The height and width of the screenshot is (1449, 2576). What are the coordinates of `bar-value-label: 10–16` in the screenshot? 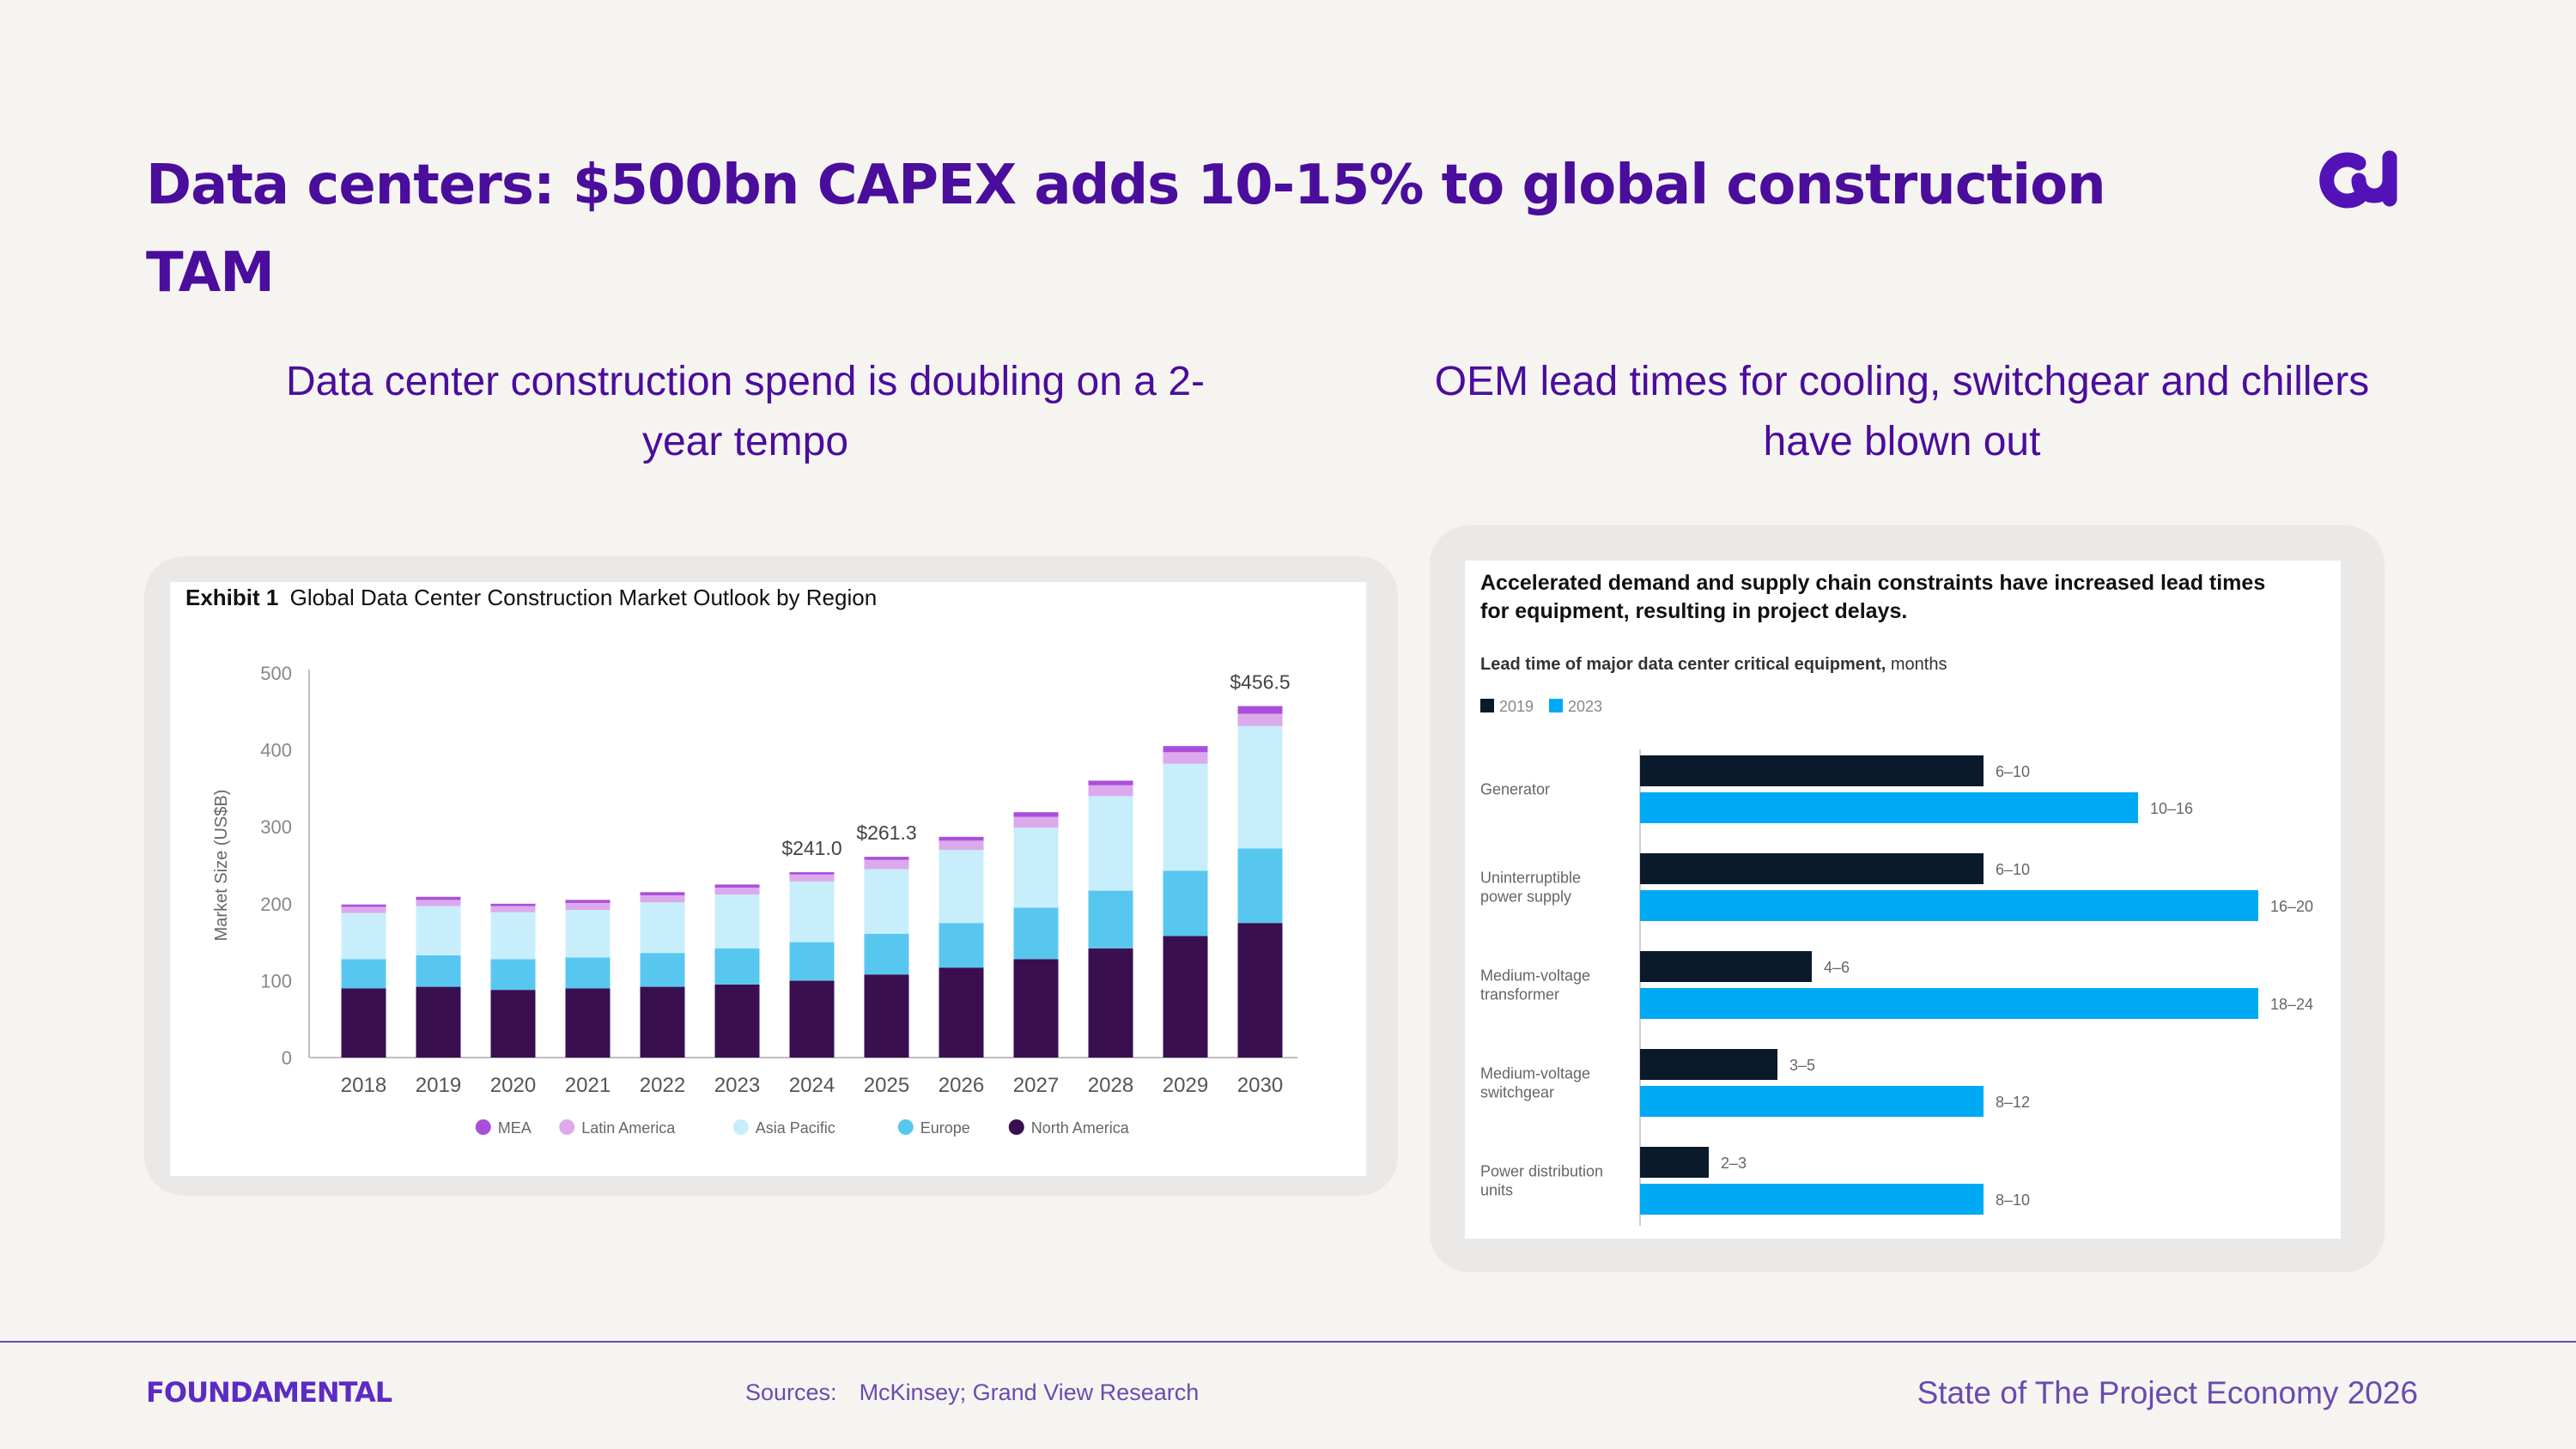 It's located at (2171, 808).